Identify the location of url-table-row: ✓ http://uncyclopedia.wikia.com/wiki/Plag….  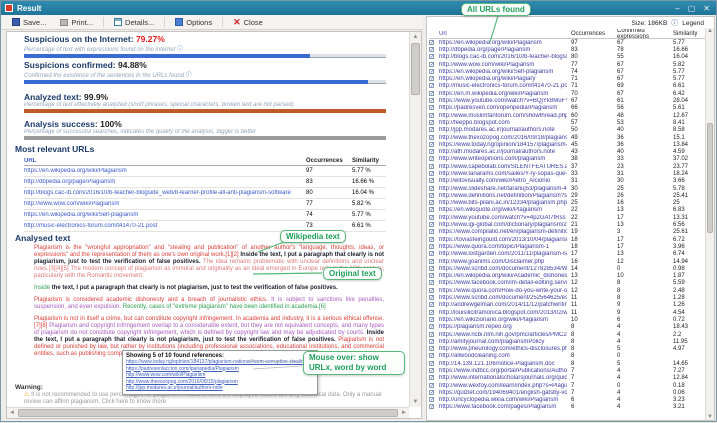
(567, 400).